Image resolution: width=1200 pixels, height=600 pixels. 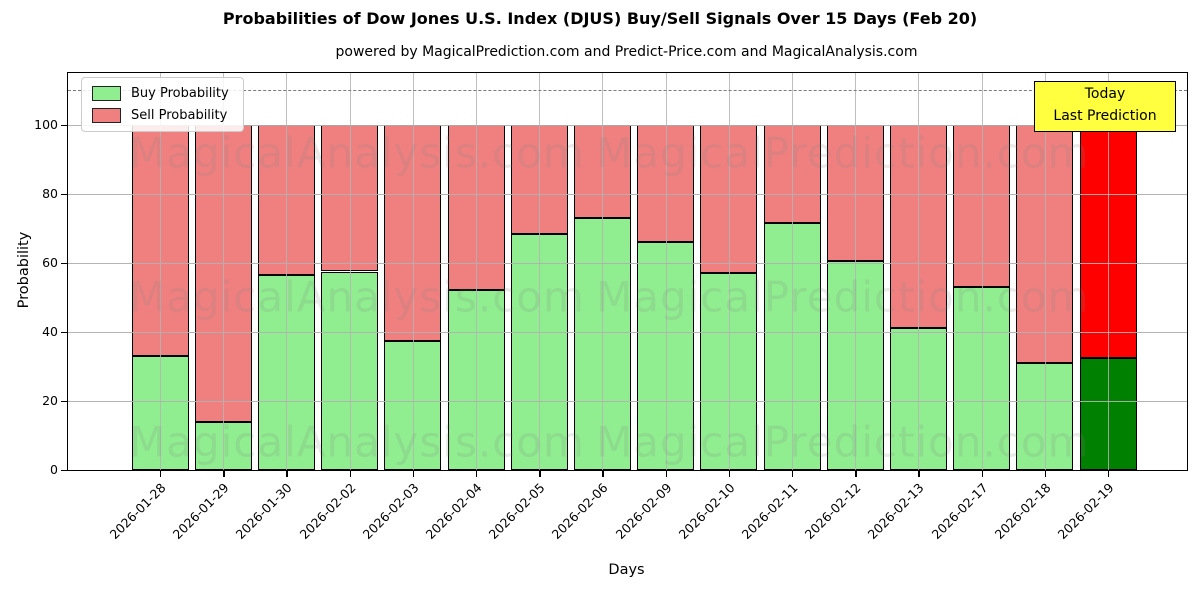 I want to click on y-tick-label: 80, so click(x=50, y=193).